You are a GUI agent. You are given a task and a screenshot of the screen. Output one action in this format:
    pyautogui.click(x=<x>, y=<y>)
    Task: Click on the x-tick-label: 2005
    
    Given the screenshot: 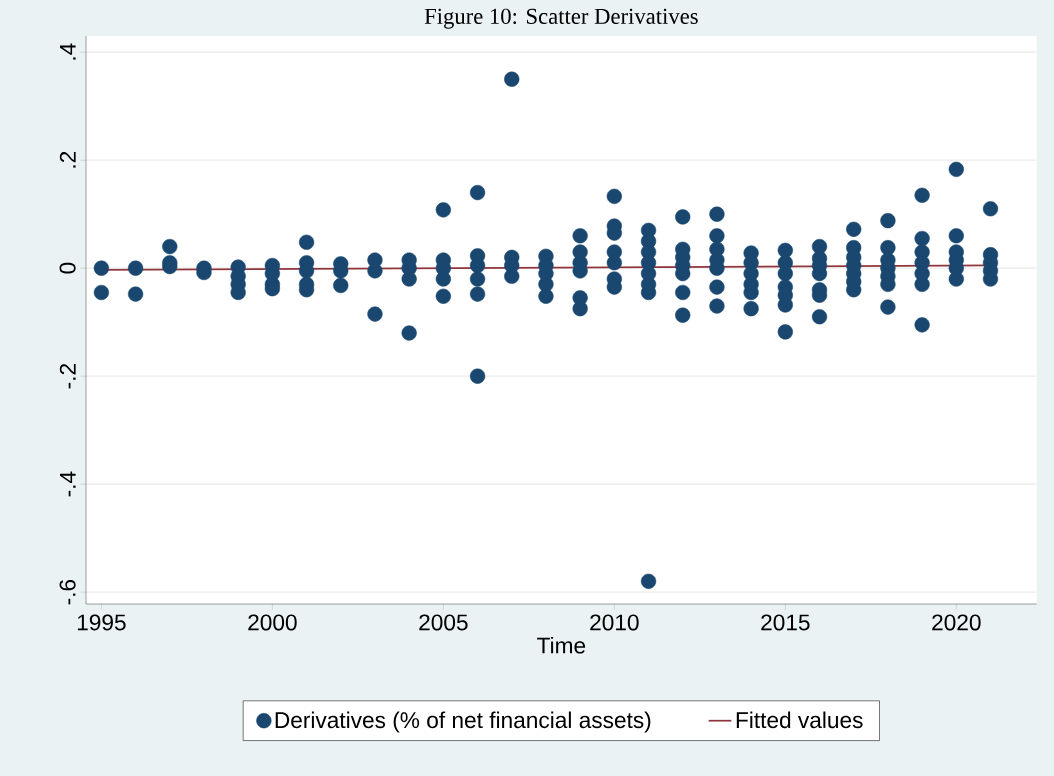 What is the action you would take?
    pyautogui.click(x=443, y=622)
    